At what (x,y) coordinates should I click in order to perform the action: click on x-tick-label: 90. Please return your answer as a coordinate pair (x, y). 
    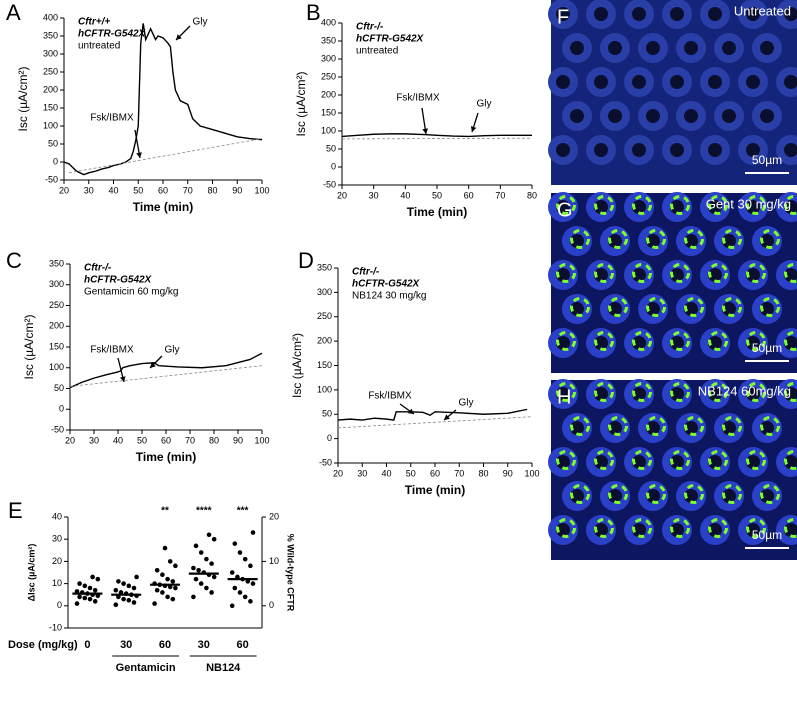
    Looking at the image, I should click on (237, 190).